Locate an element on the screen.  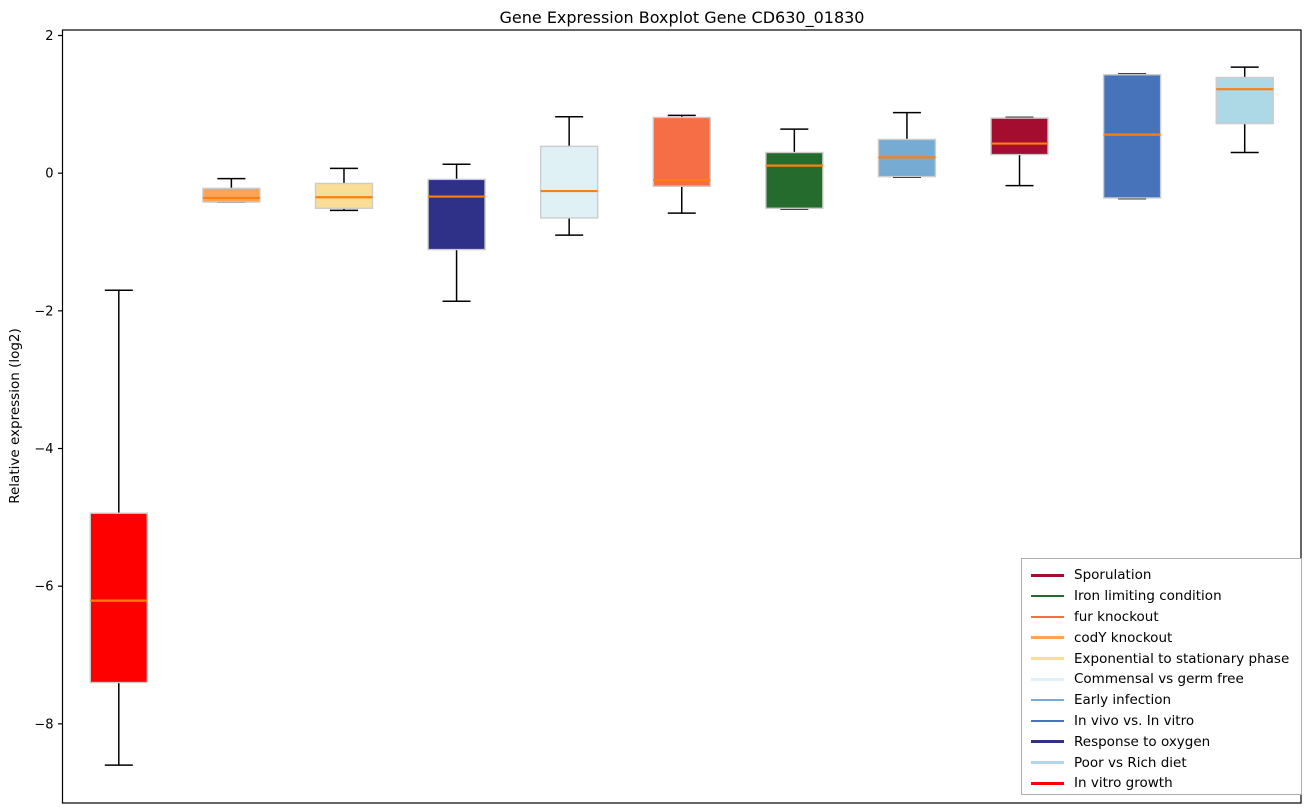
legend-label: Commensal vs germ free is located at coordinates (1159, 679).